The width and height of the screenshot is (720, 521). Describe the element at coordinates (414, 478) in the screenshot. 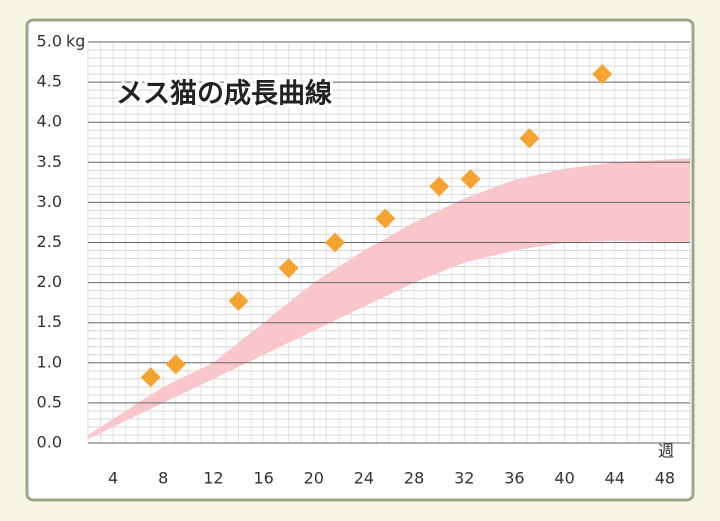

I see `x-tick-label: 28` at that location.